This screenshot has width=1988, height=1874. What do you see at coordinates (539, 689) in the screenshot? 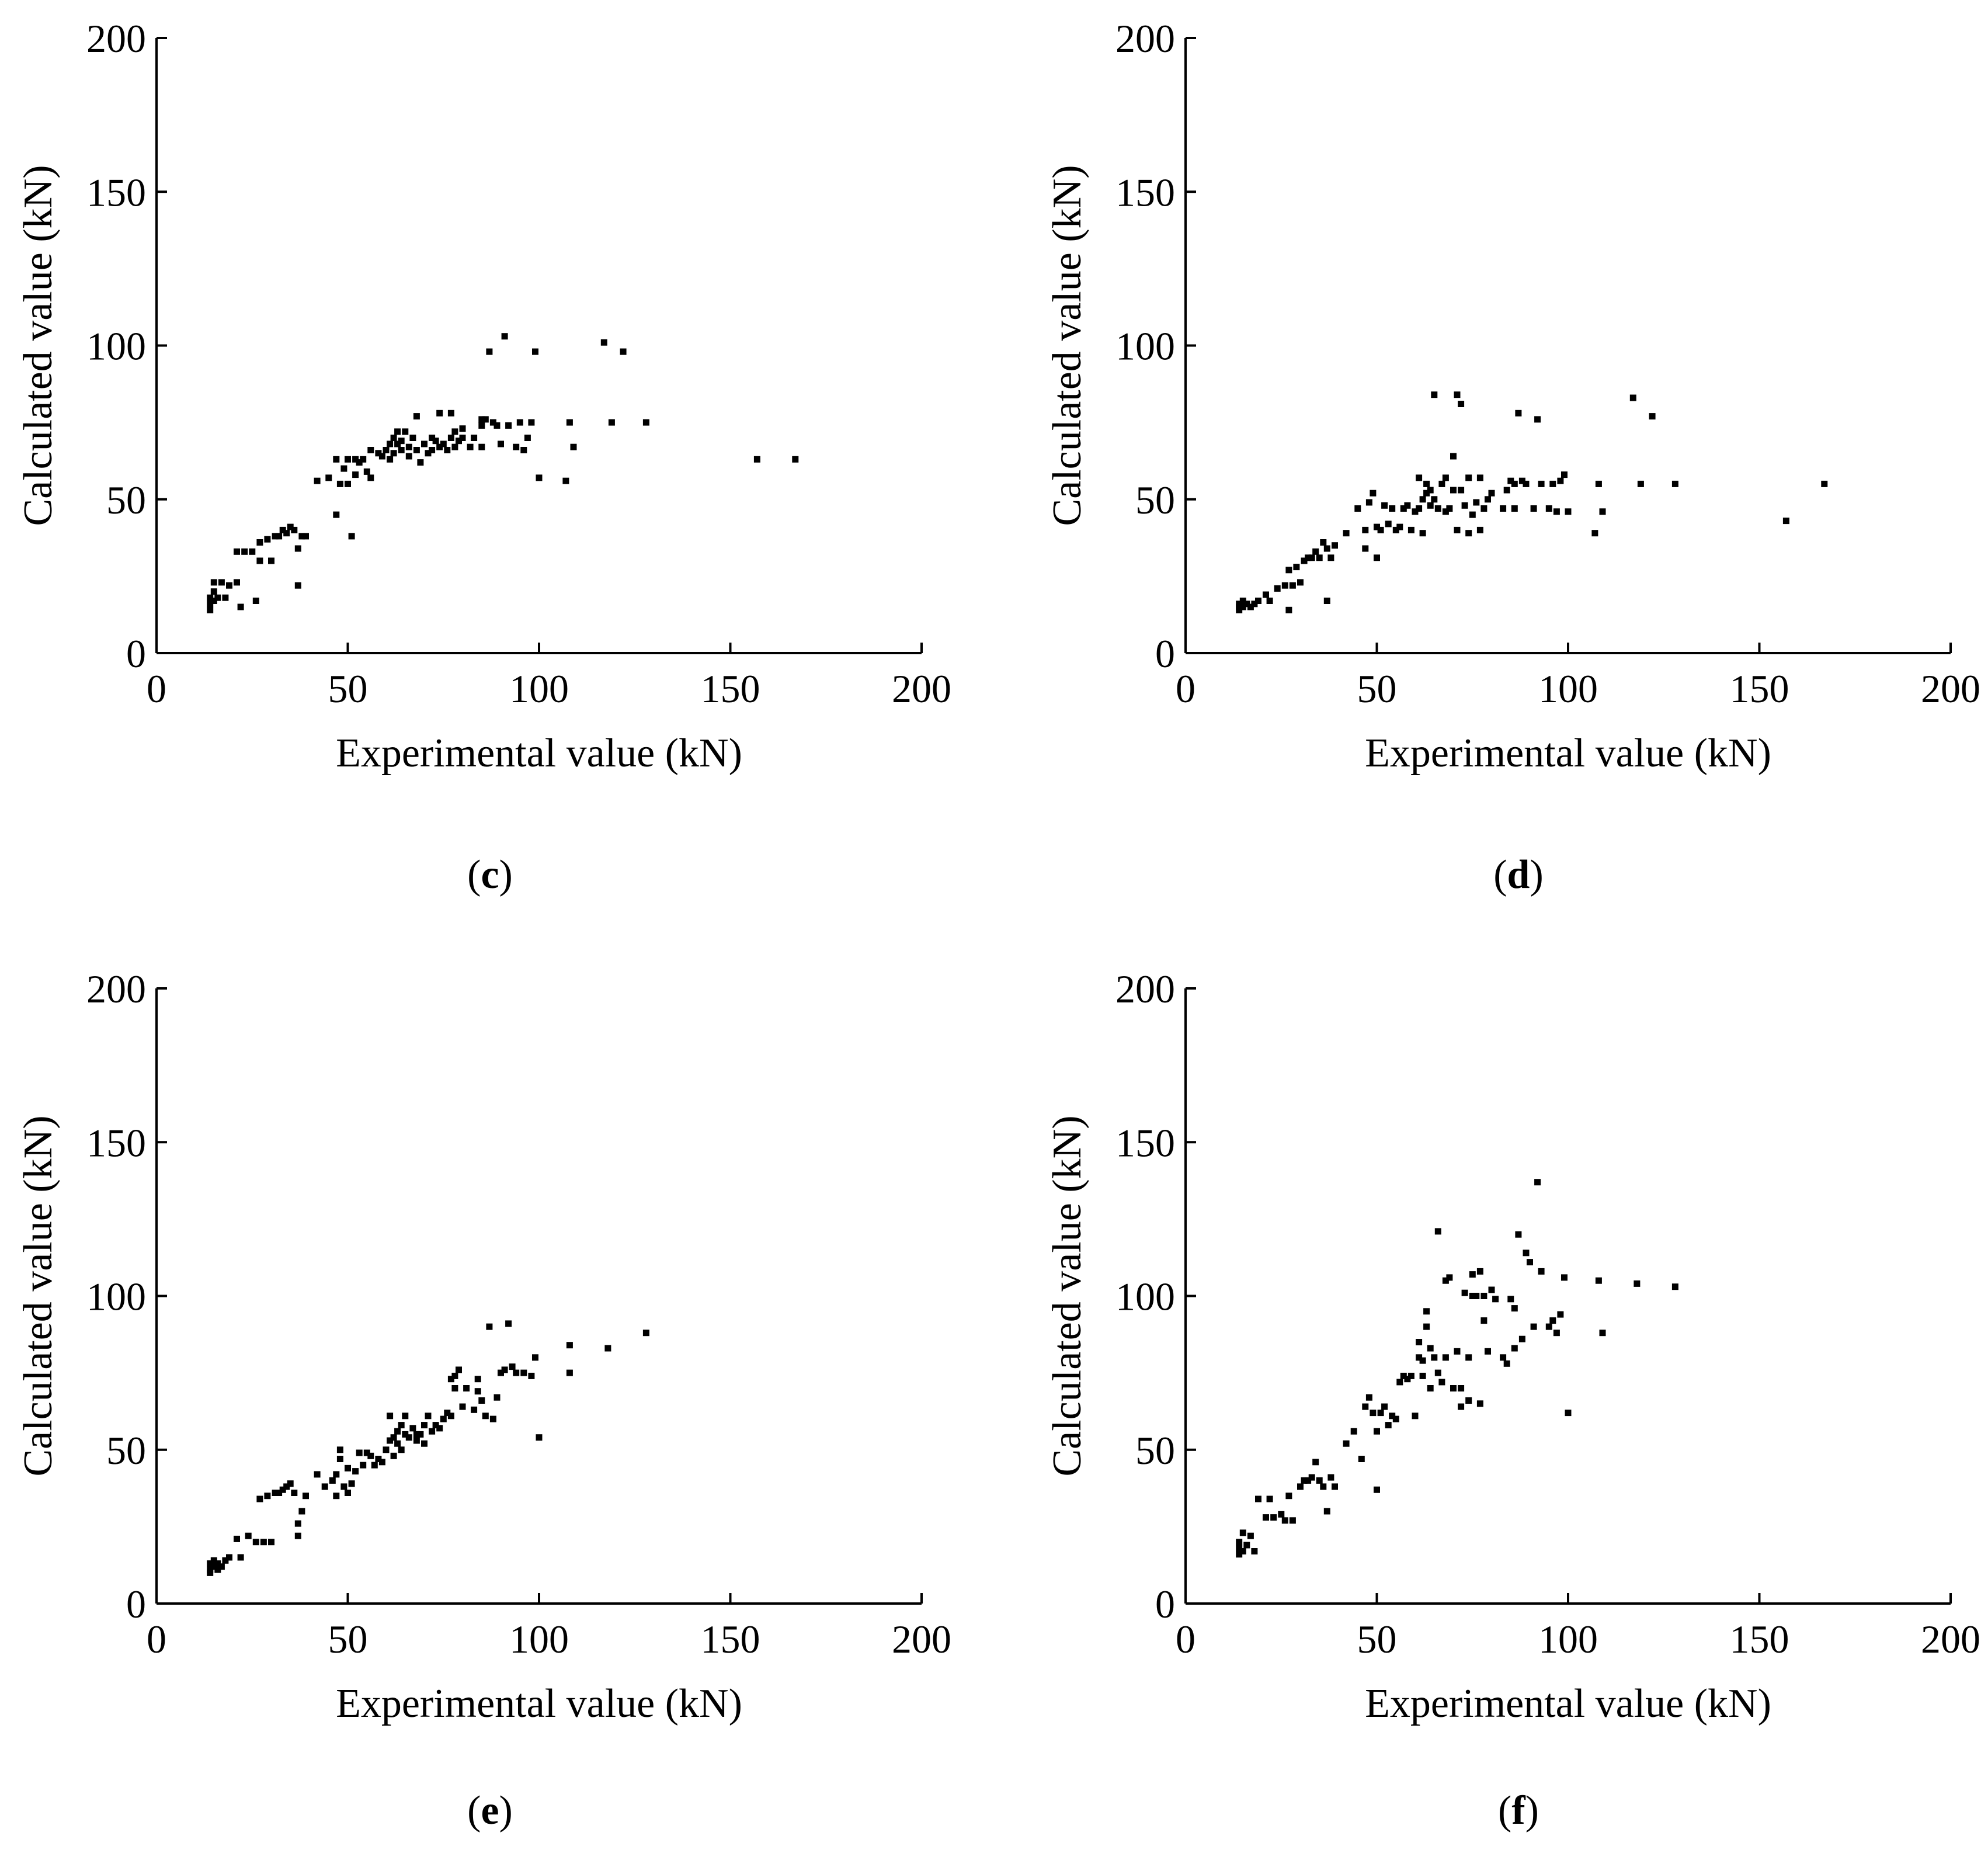
I see `panel-c-x-tick-label: 100` at bounding box center [539, 689].